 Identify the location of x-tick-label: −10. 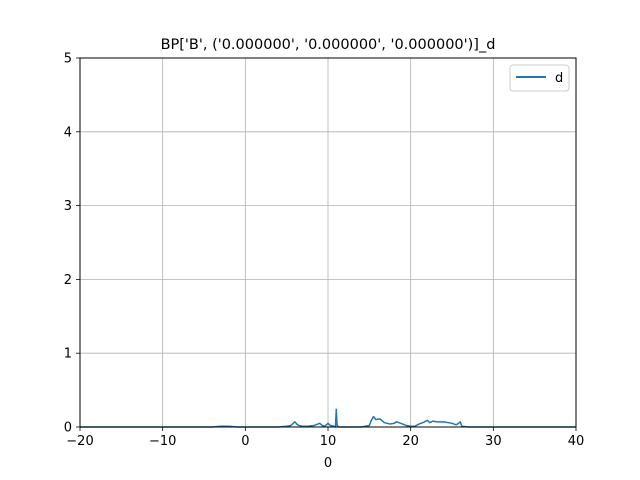
(162, 441).